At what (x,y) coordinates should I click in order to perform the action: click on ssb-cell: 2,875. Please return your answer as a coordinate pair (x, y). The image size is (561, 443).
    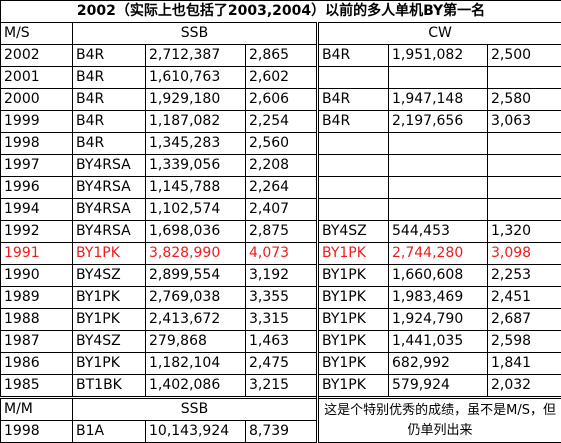
    Looking at the image, I should click on (282, 232).